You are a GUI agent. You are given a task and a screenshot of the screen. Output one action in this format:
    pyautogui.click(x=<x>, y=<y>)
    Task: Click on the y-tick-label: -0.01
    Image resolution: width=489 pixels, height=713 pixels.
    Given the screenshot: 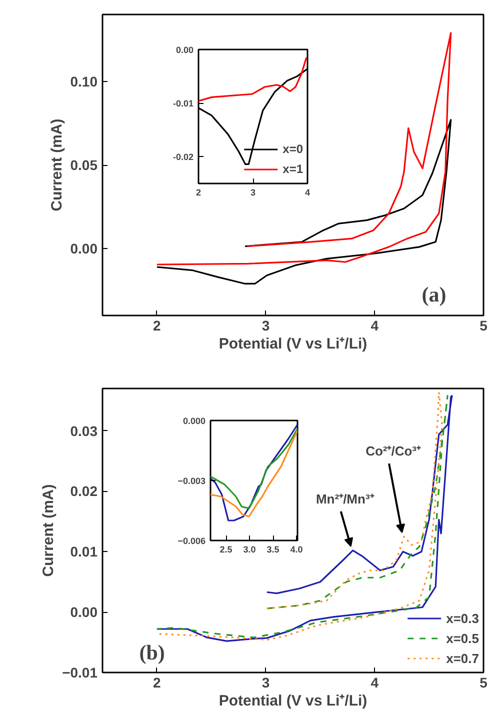 What is the action you would take?
    pyautogui.click(x=183, y=103)
    